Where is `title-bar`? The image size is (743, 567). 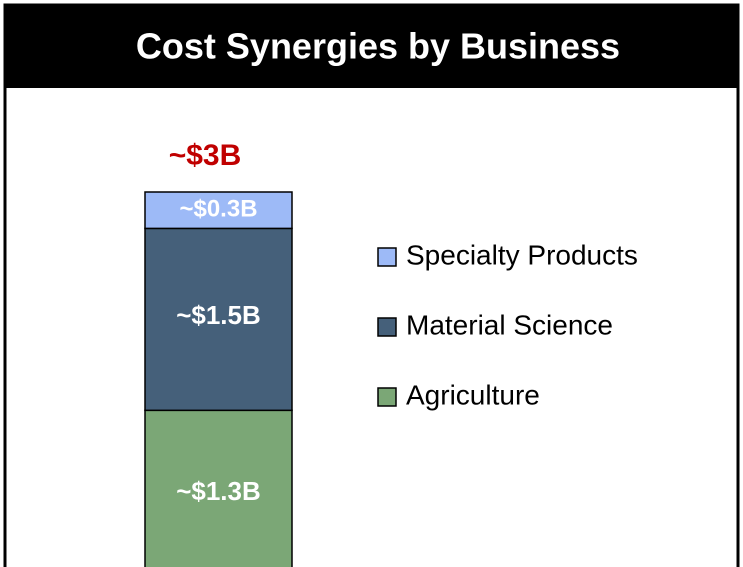
title-bar is located at coordinates (371, 46).